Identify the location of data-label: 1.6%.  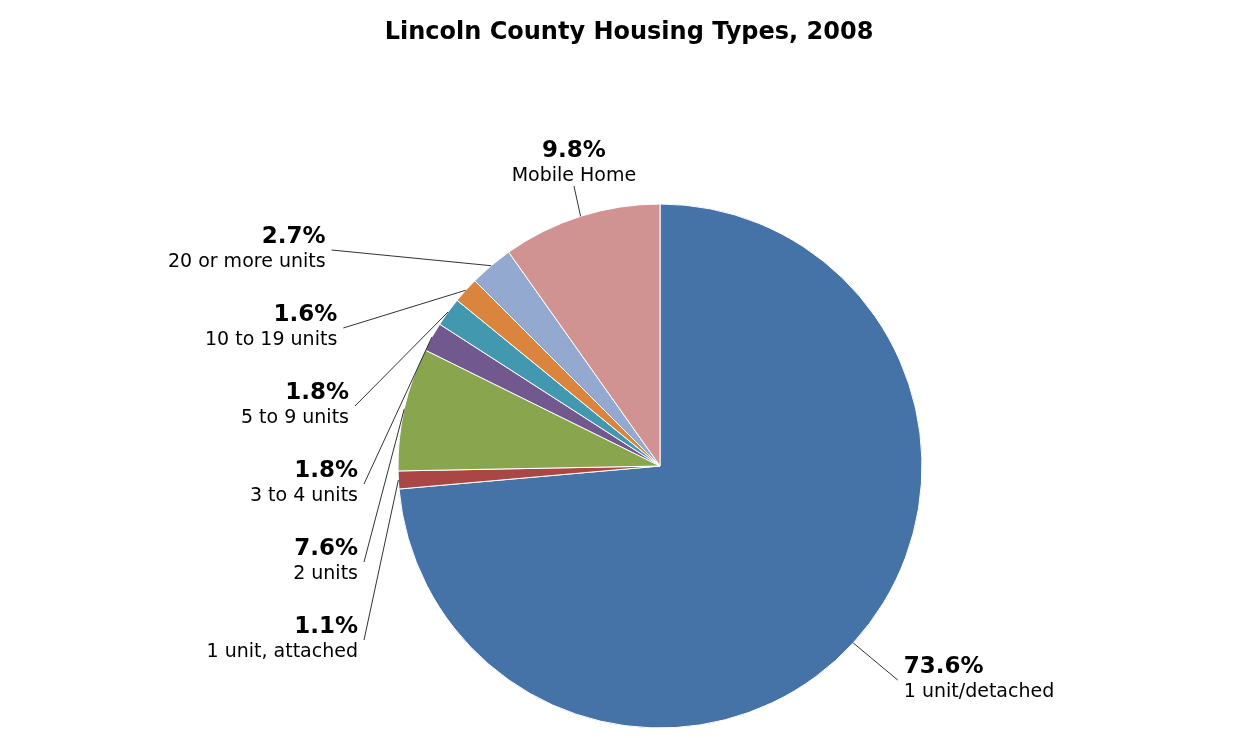
(305, 313).